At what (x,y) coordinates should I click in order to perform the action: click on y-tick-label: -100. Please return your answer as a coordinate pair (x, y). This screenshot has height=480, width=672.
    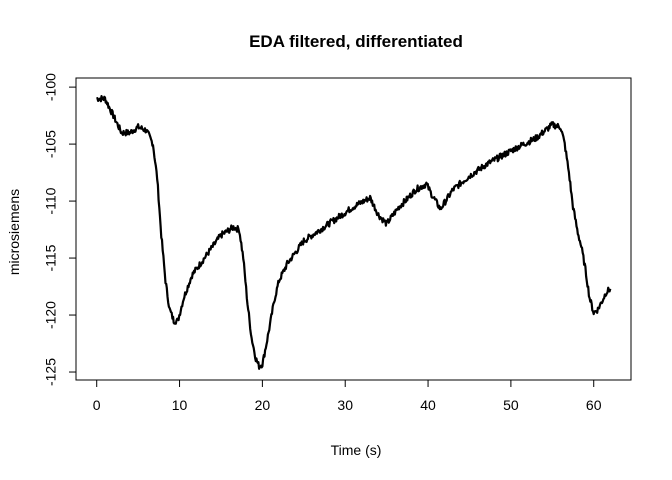
    Looking at the image, I should click on (51, 87).